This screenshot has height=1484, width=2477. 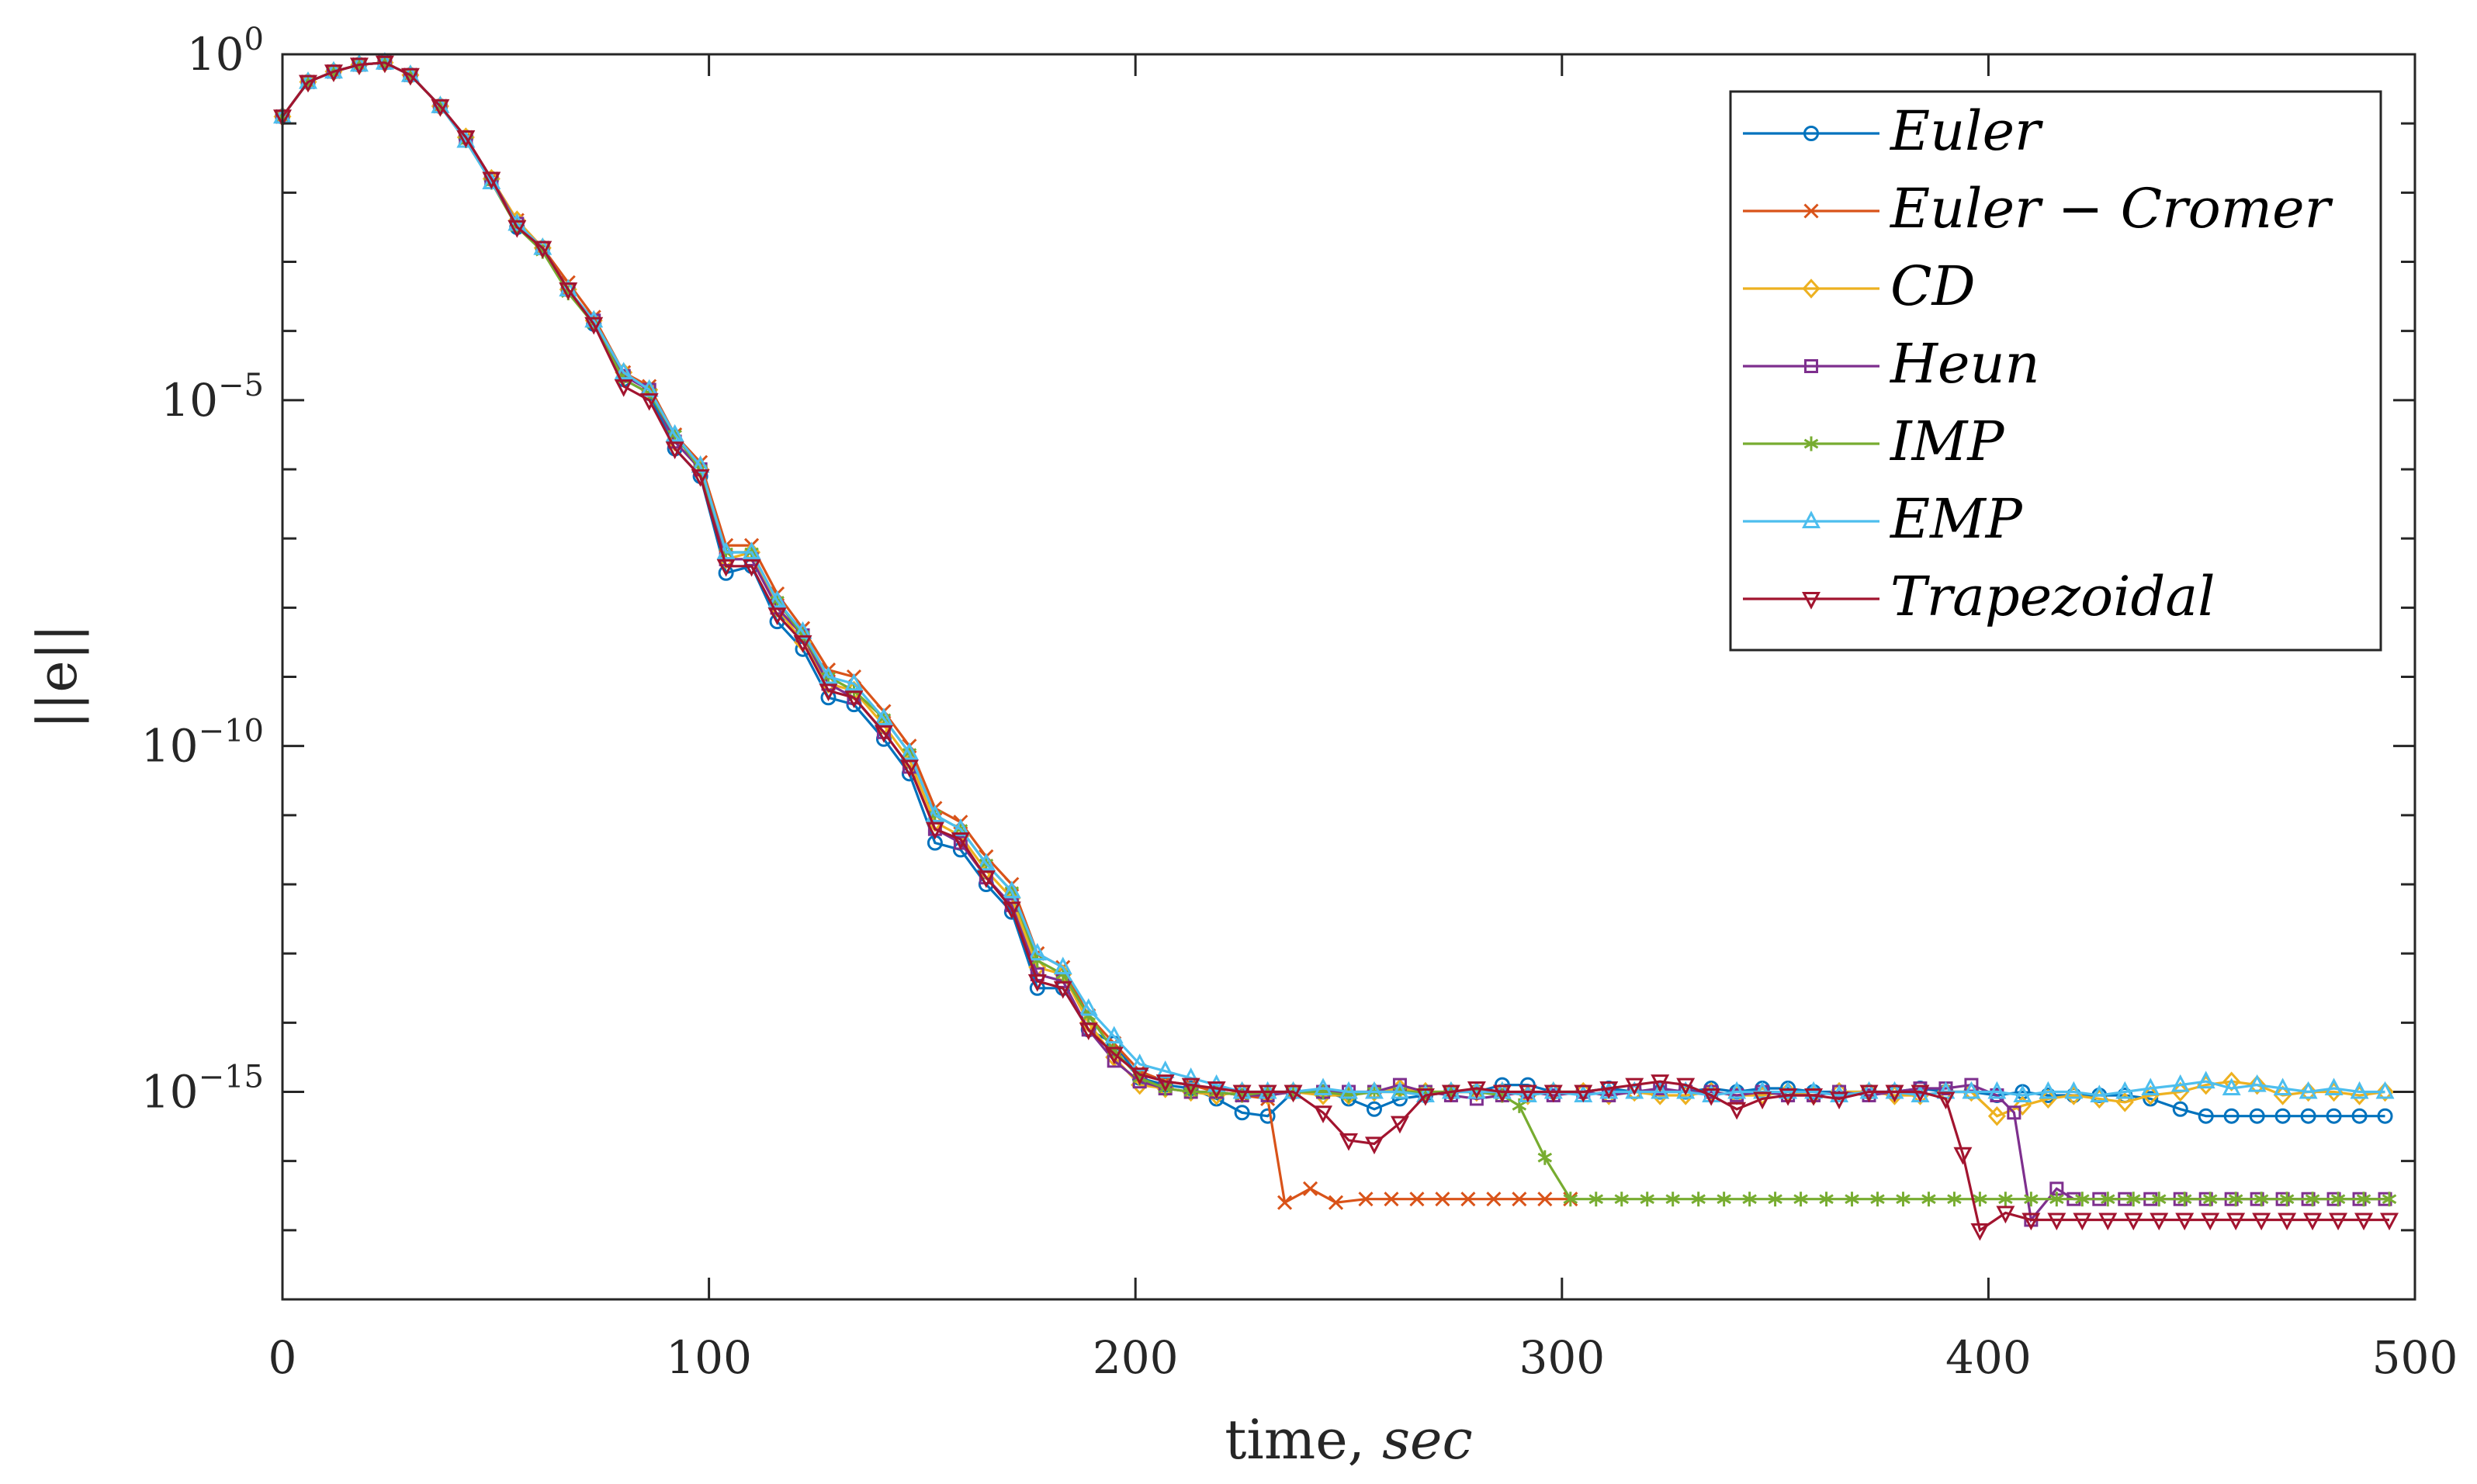 I want to click on legend-label-trapezoidal: Trapezoidal, so click(x=2053, y=596).